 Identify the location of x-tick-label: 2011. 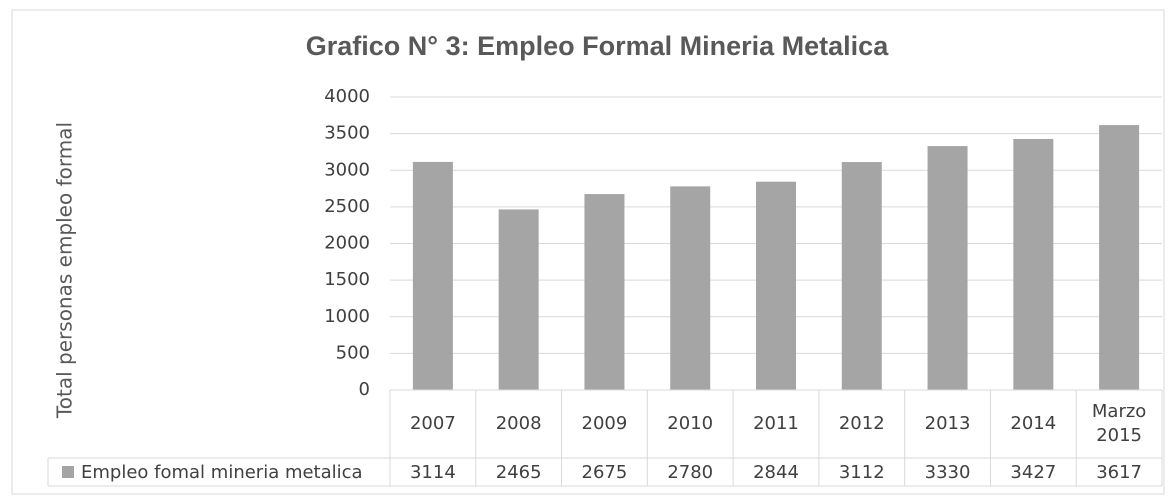
(776, 423).